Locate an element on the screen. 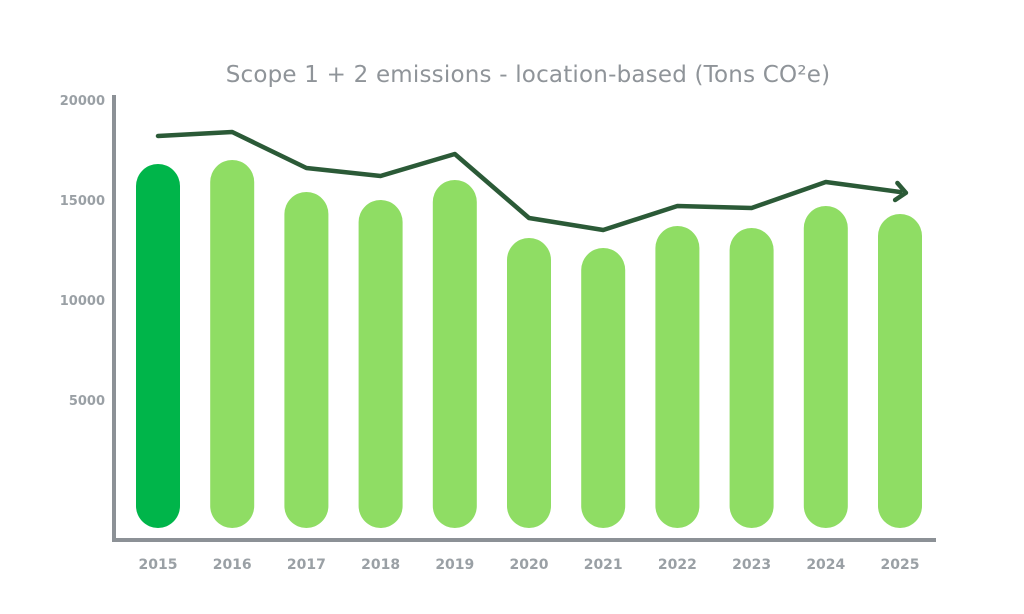 The image size is (1024, 614). bar-2020 is located at coordinates (529, 383).